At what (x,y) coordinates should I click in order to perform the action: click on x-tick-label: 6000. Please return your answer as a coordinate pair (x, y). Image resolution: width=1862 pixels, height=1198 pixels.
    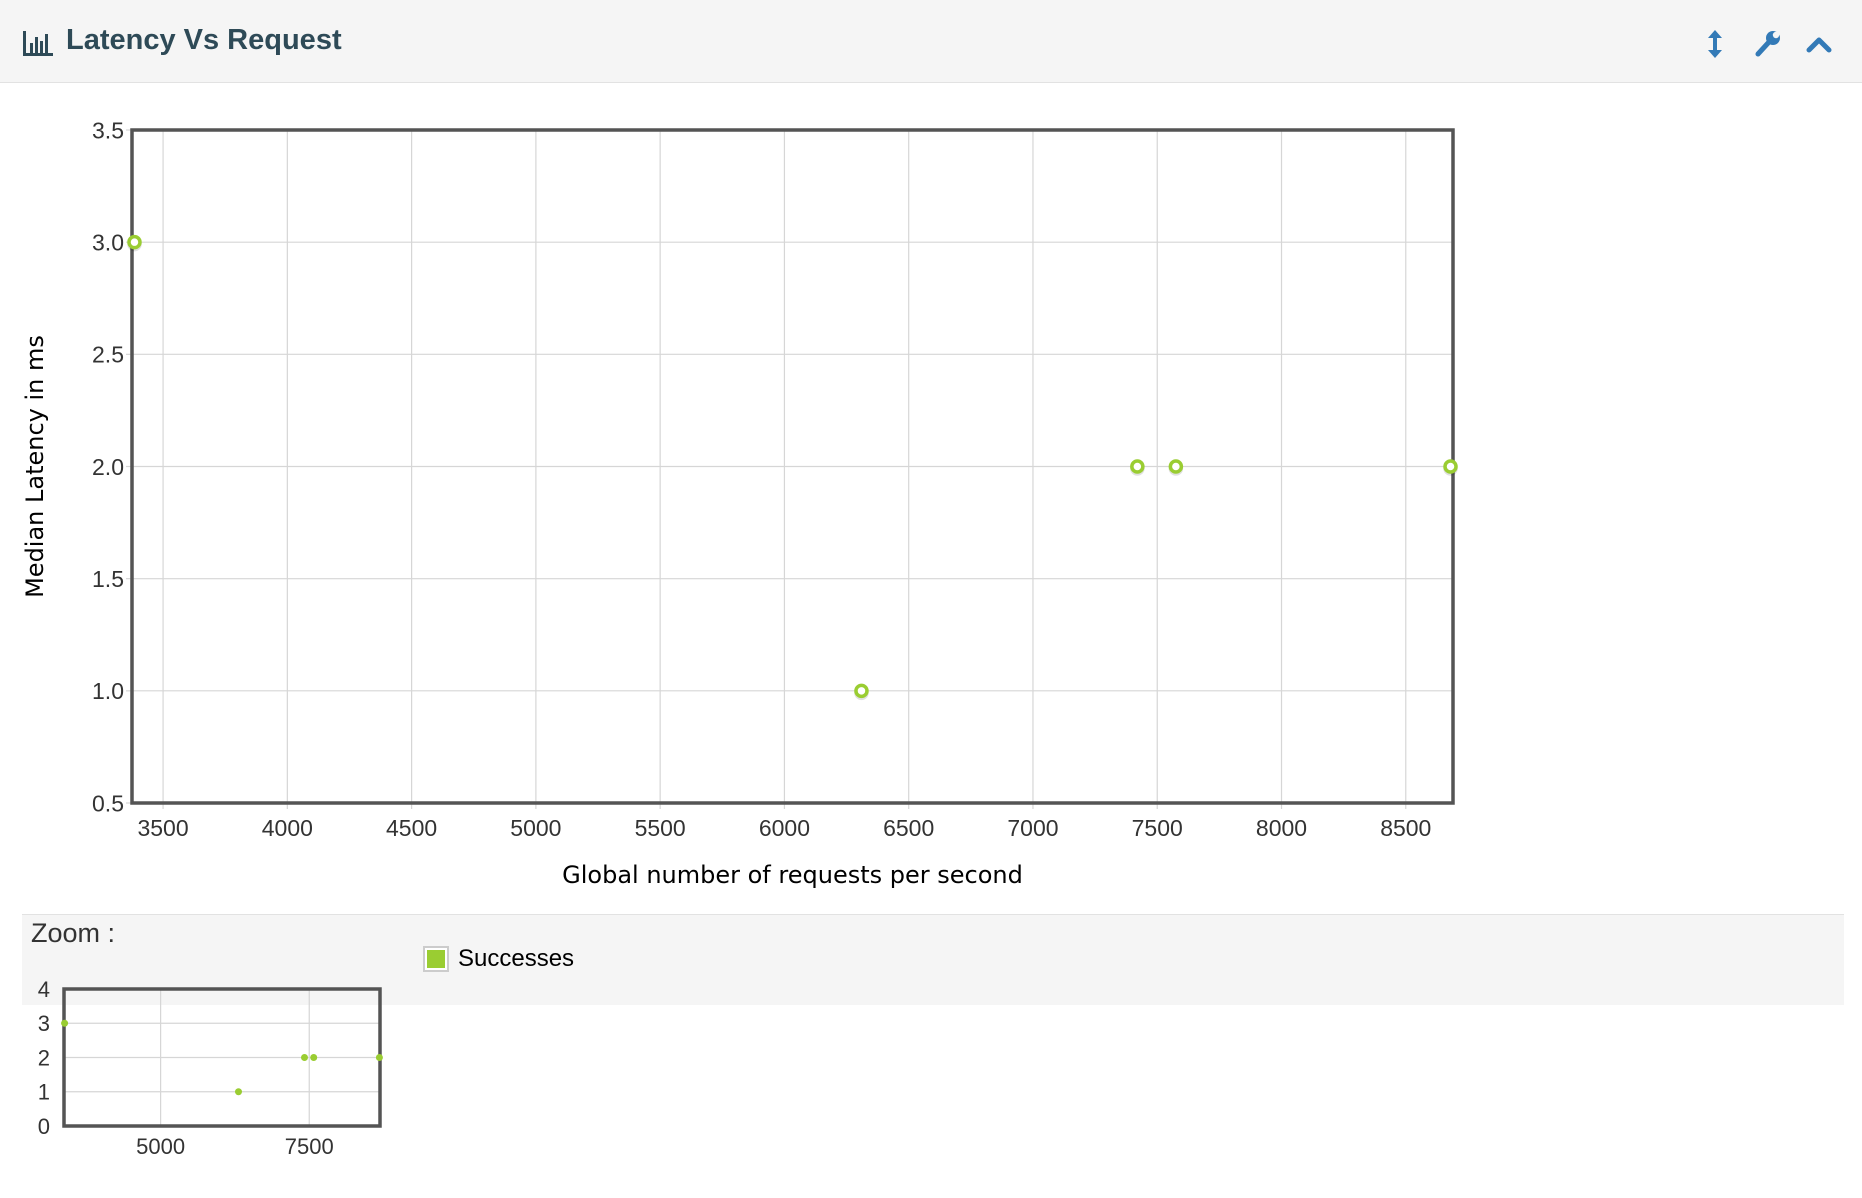
    Looking at the image, I should click on (784, 828).